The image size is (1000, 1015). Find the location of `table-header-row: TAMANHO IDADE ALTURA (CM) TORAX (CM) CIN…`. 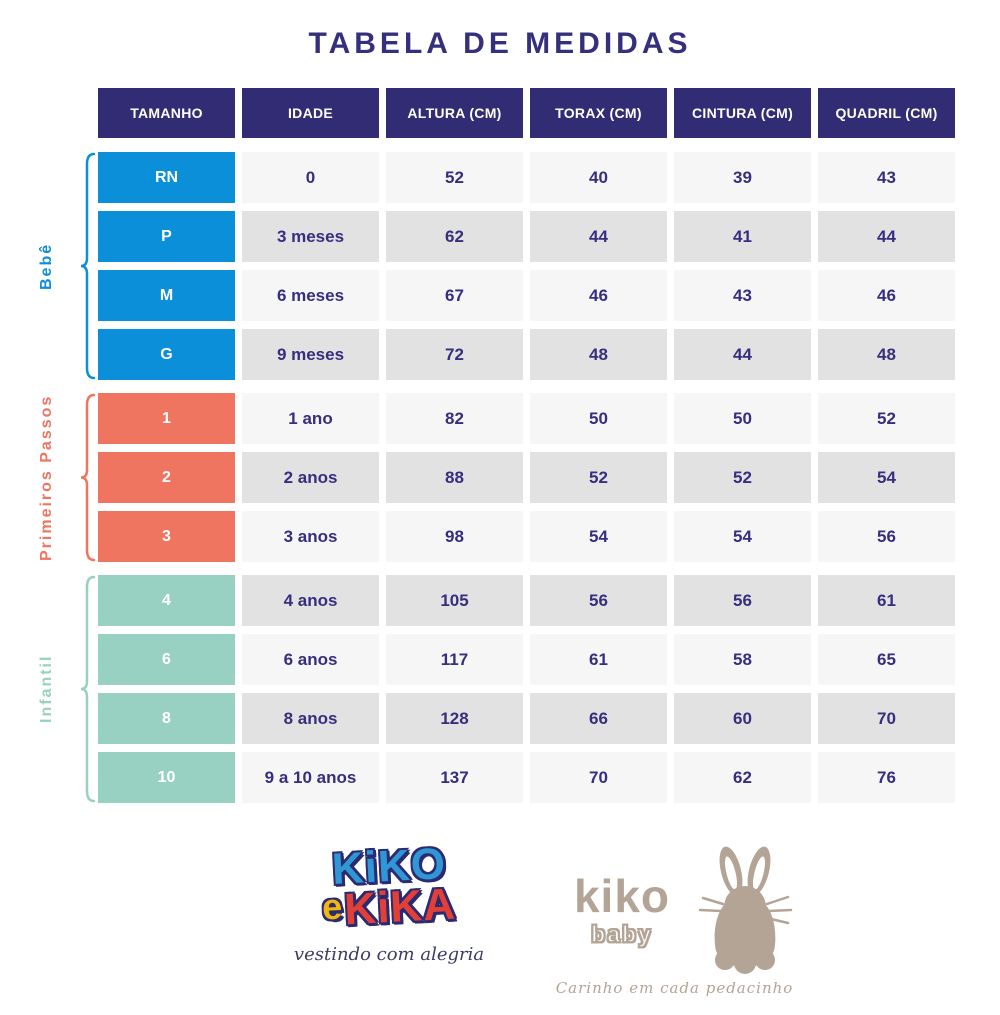

table-header-row: TAMANHO IDADE ALTURA (CM) TORAX (CM) CIN… is located at coordinates (526, 113).